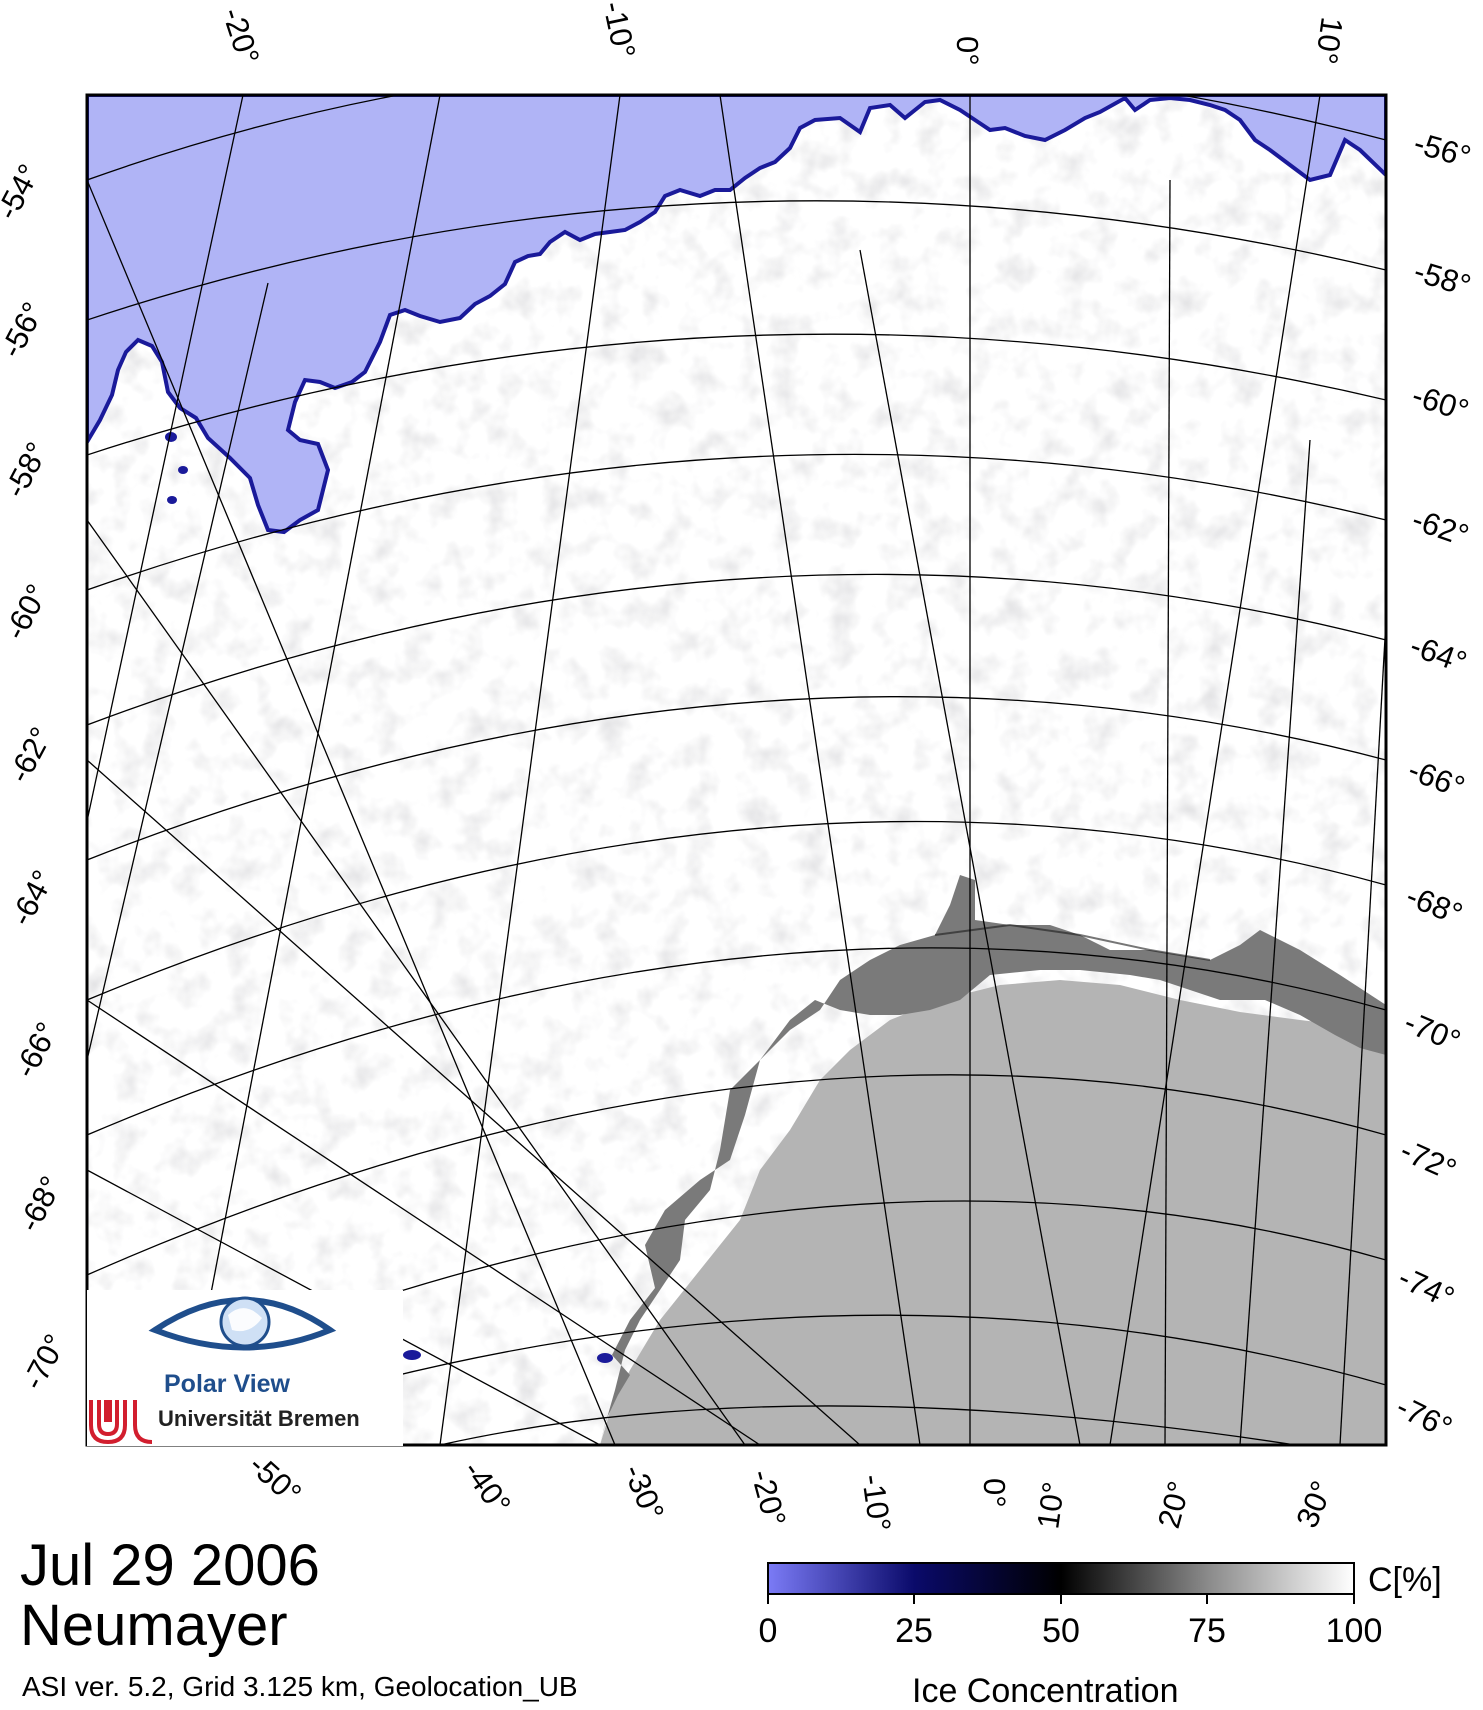  I want to click on polar-view-name: Polar View, so click(227, 1384).